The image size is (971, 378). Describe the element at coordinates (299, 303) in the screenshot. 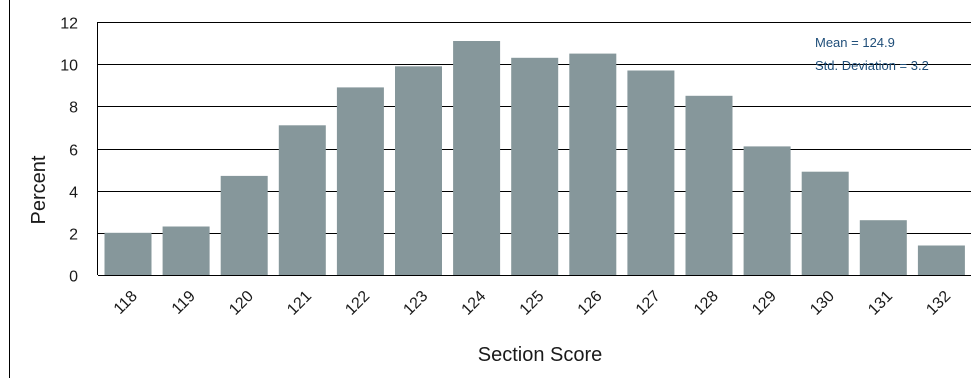

I see `x-tick-label: 121` at that location.